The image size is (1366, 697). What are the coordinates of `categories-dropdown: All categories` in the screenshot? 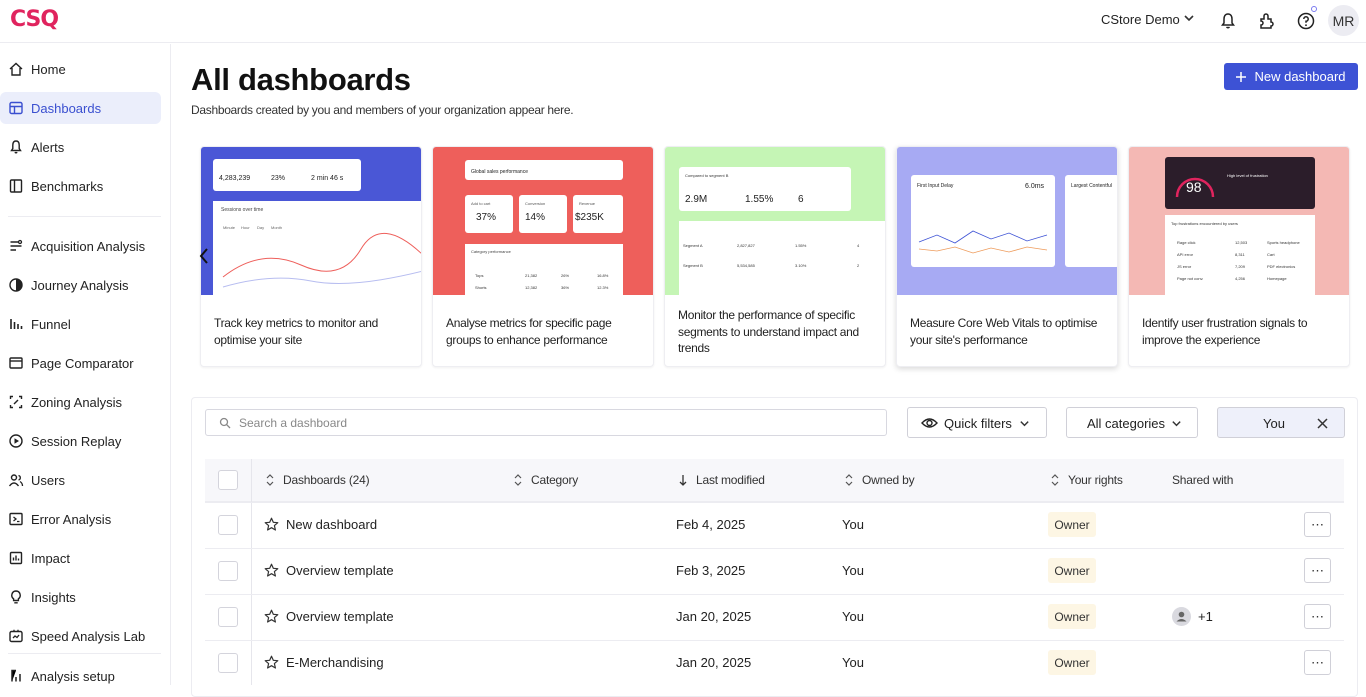 It's located at (1132, 422).